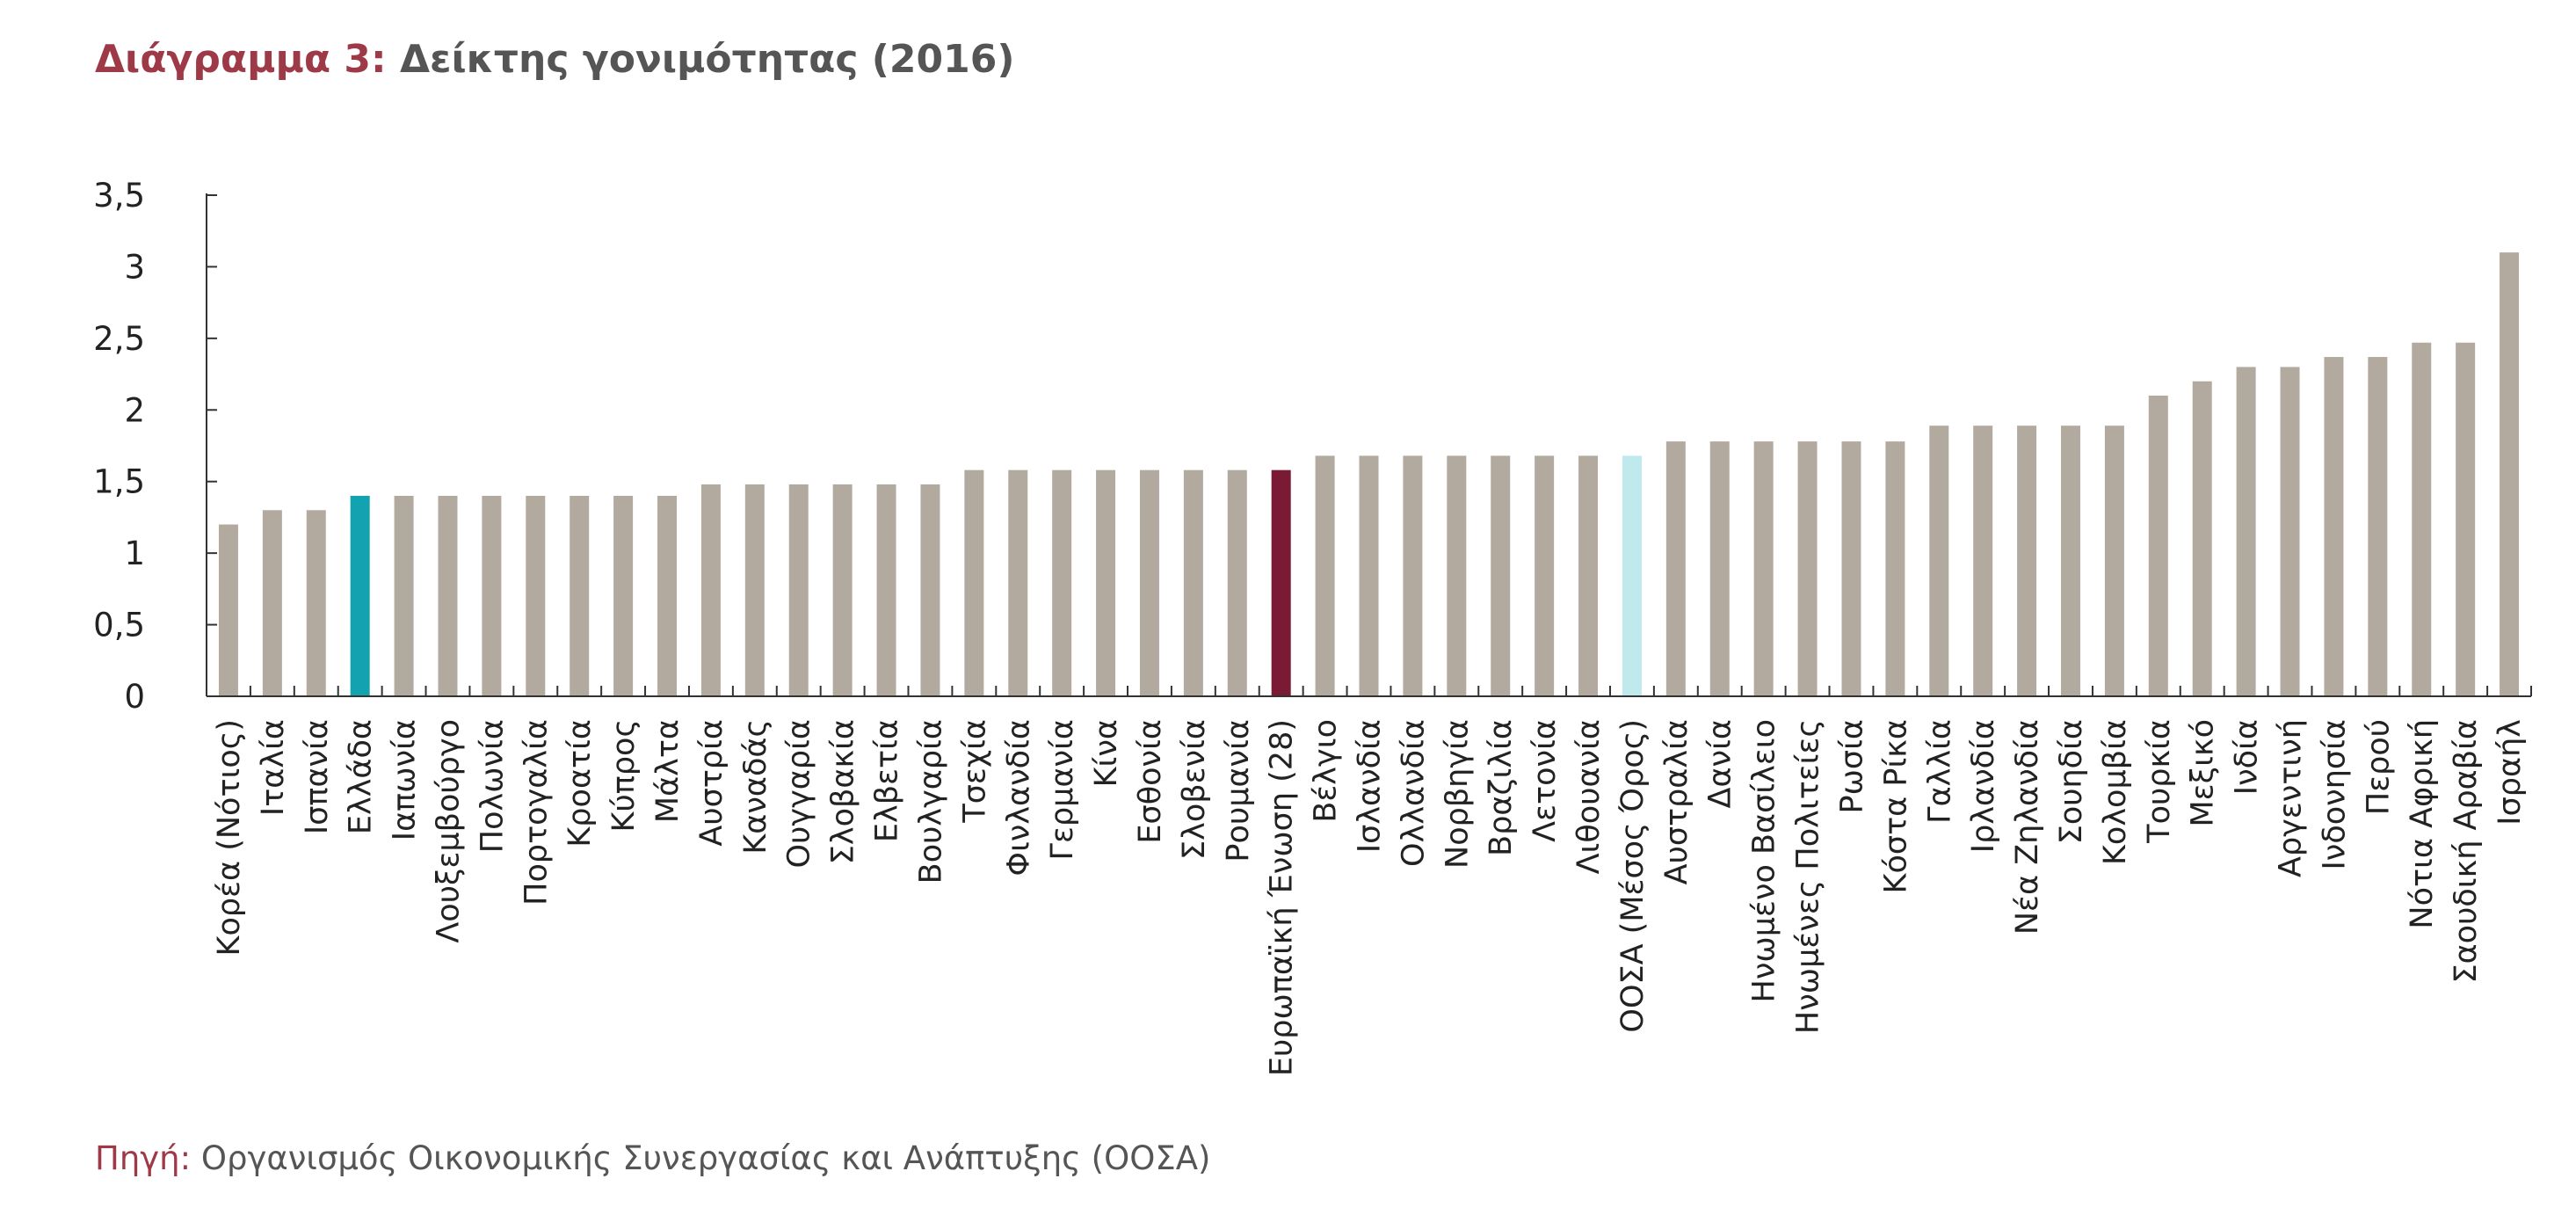 Image resolution: width=2576 pixels, height=1215 pixels. Describe the element at coordinates (1720, 763) in the screenshot. I see `x-tick-label: Δανία` at that location.